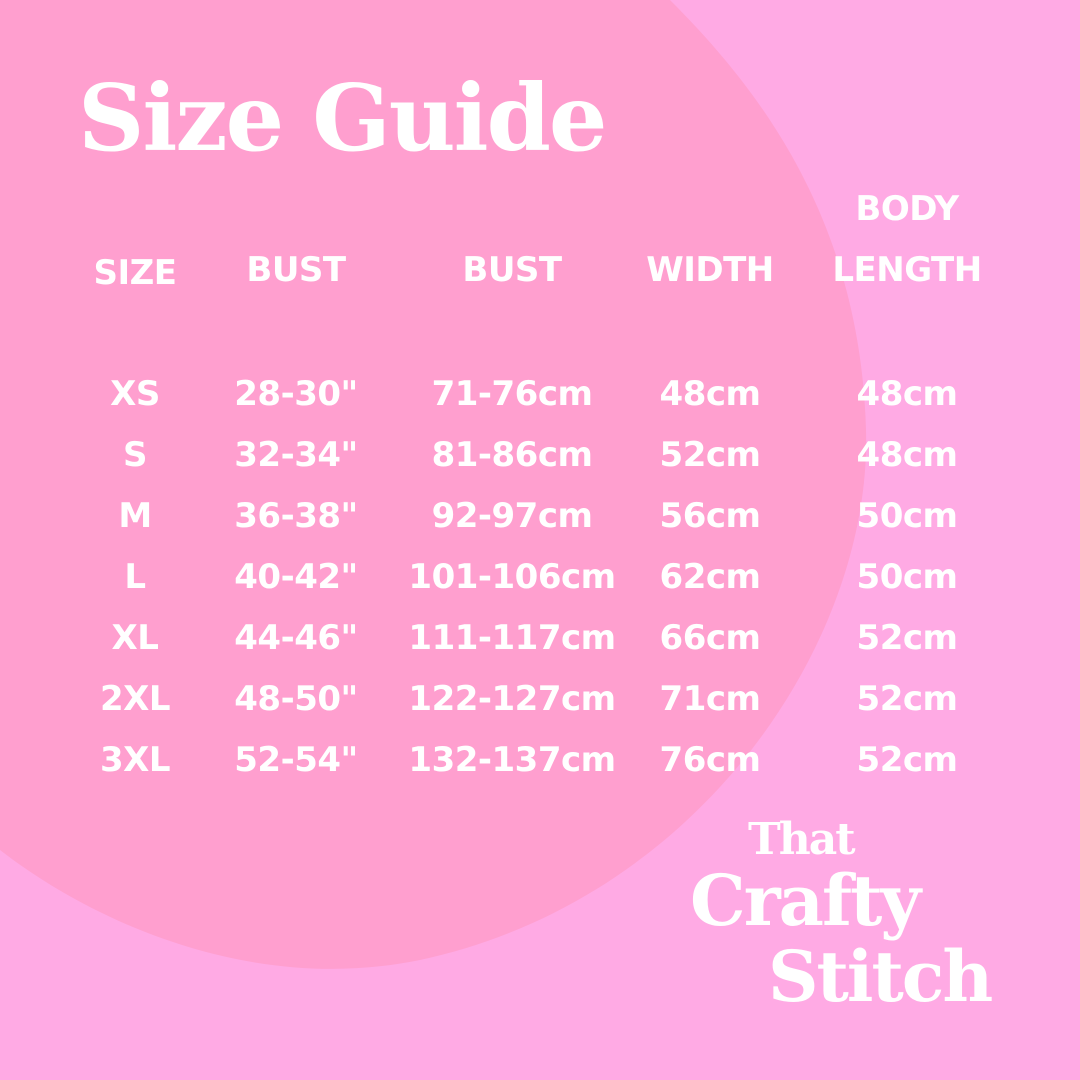 The width and height of the screenshot is (1080, 1080). What do you see at coordinates (907, 270) in the screenshot?
I see `header-body-length-line2: LENGTH` at bounding box center [907, 270].